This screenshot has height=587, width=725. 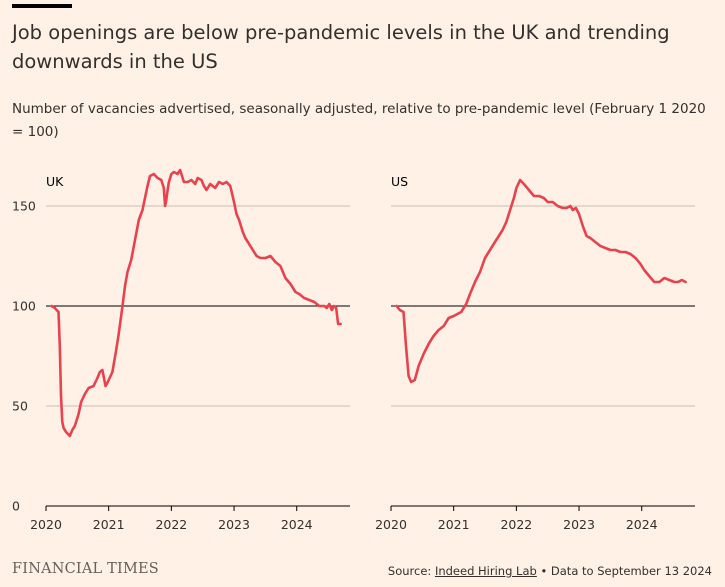 I want to click on source-link: Indeed Hiring Lab, so click(x=485, y=571).